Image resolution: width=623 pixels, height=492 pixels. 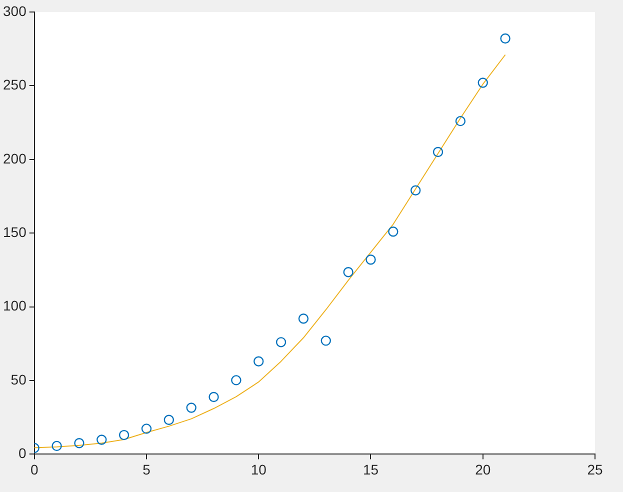 I want to click on y-tick-label: 50, so click(x=18, y=379).